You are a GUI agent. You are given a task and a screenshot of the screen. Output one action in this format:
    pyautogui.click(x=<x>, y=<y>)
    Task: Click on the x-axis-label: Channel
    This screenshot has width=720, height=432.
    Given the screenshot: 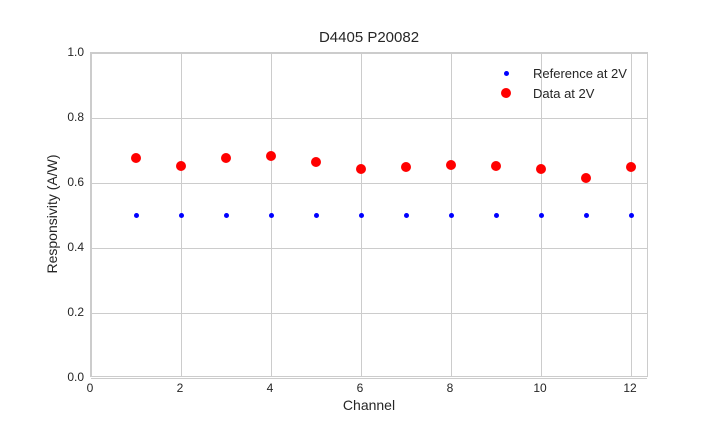 What is the action you would take?
    pyautogui.click(x=369, y=405)
    